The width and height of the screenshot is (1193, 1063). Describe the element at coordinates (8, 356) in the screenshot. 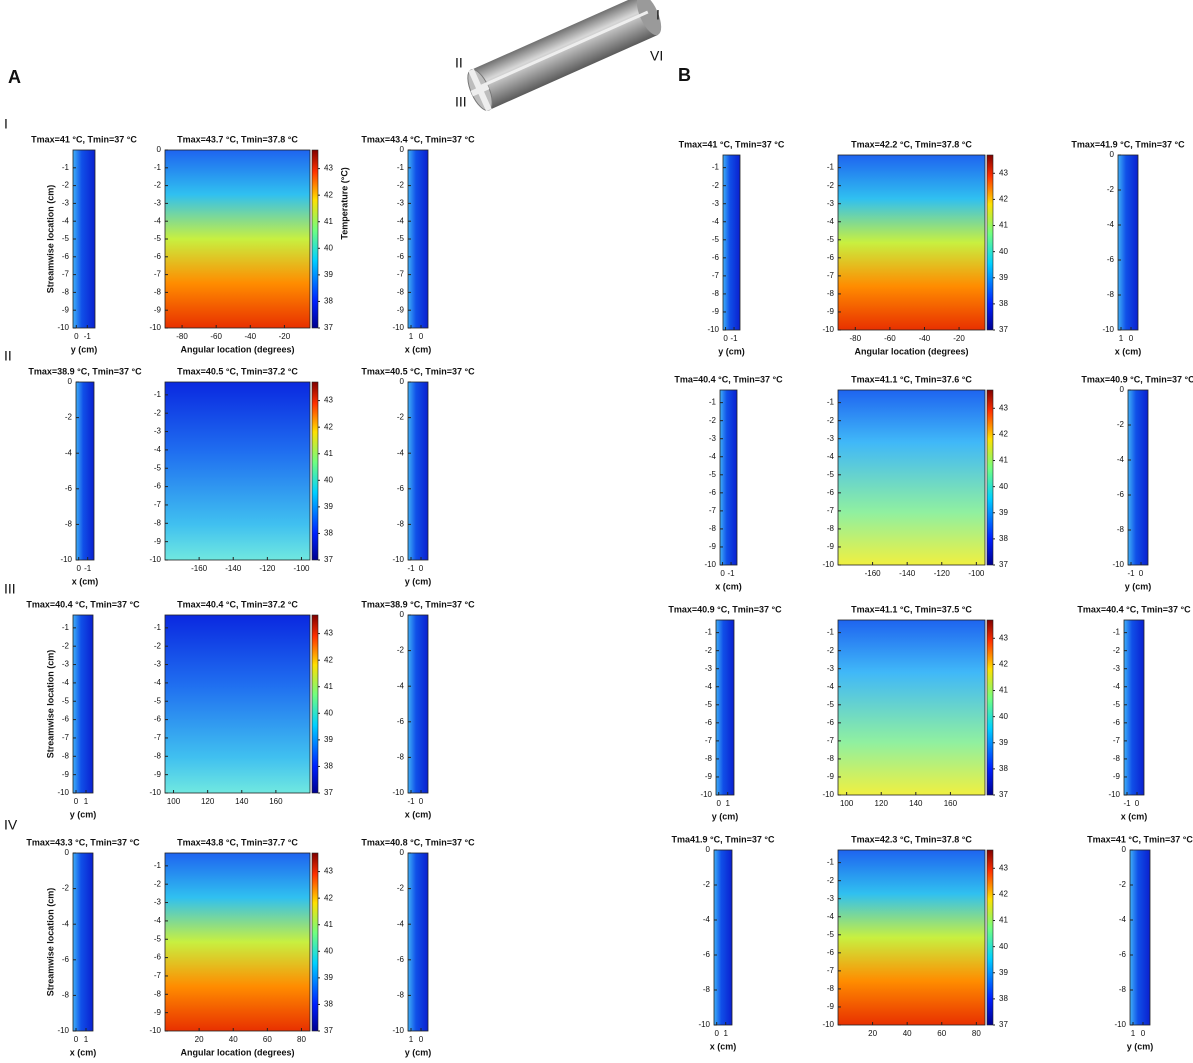

I see `row-label: II` at that location.